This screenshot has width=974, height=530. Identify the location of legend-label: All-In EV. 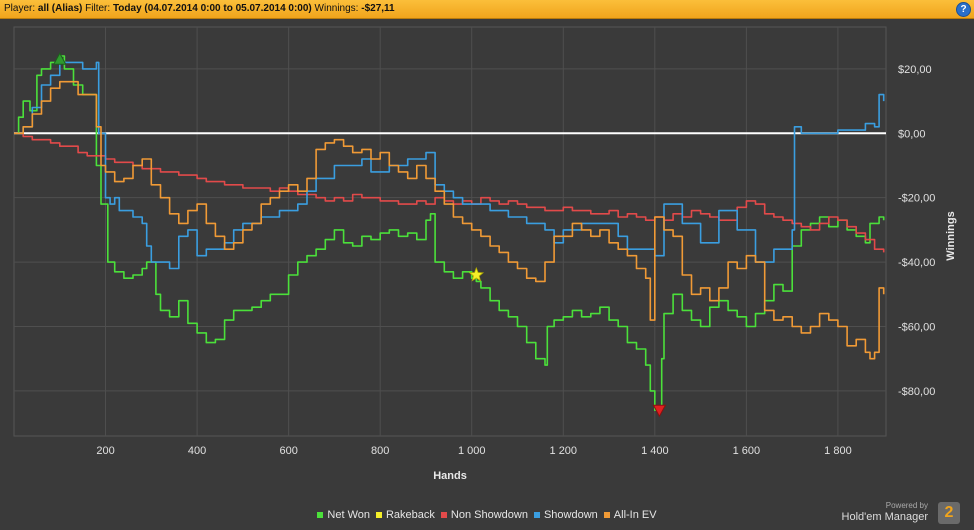
(635, 515).